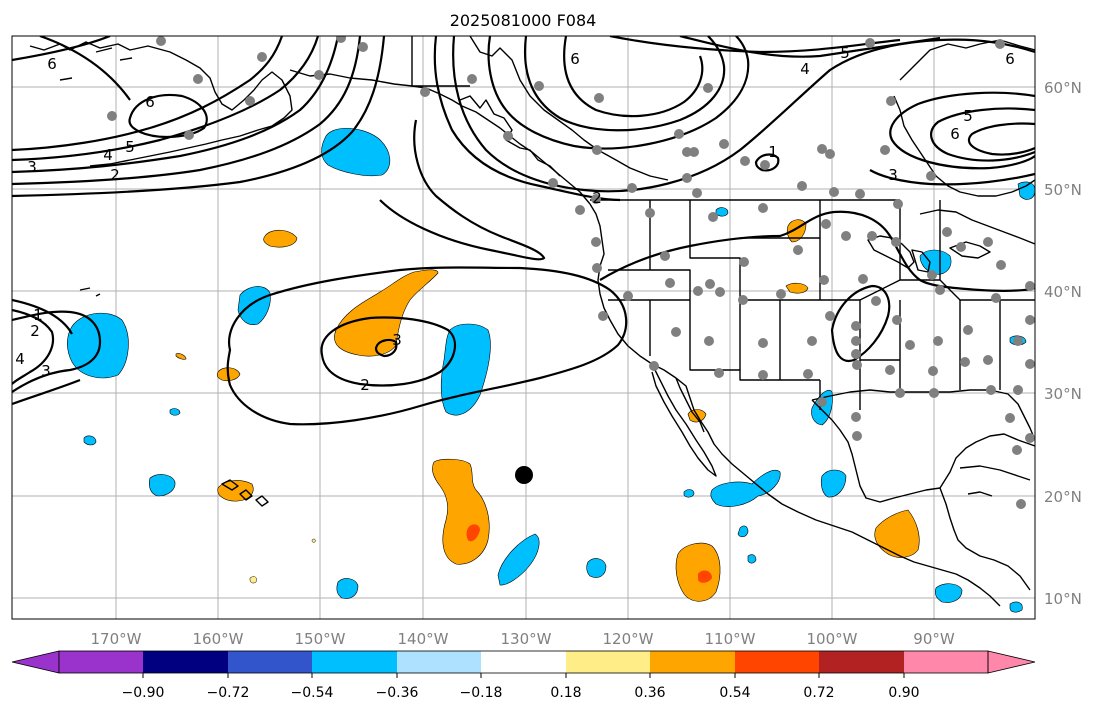 The height and width of the screenshot is (712, 1105). Describe the element at coordinates (818, 693) in the screenshot. I see `colorbar-tick-label: 0.72` at that location.